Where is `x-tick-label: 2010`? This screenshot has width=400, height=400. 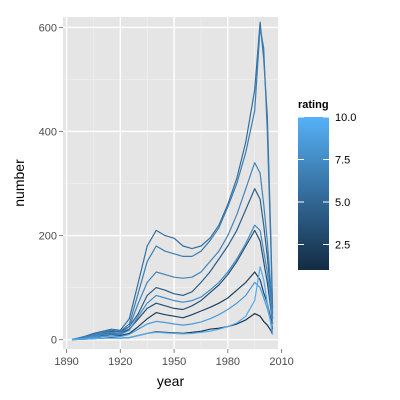
x-tick-label: 2010 is located at coordinates (281, 362).